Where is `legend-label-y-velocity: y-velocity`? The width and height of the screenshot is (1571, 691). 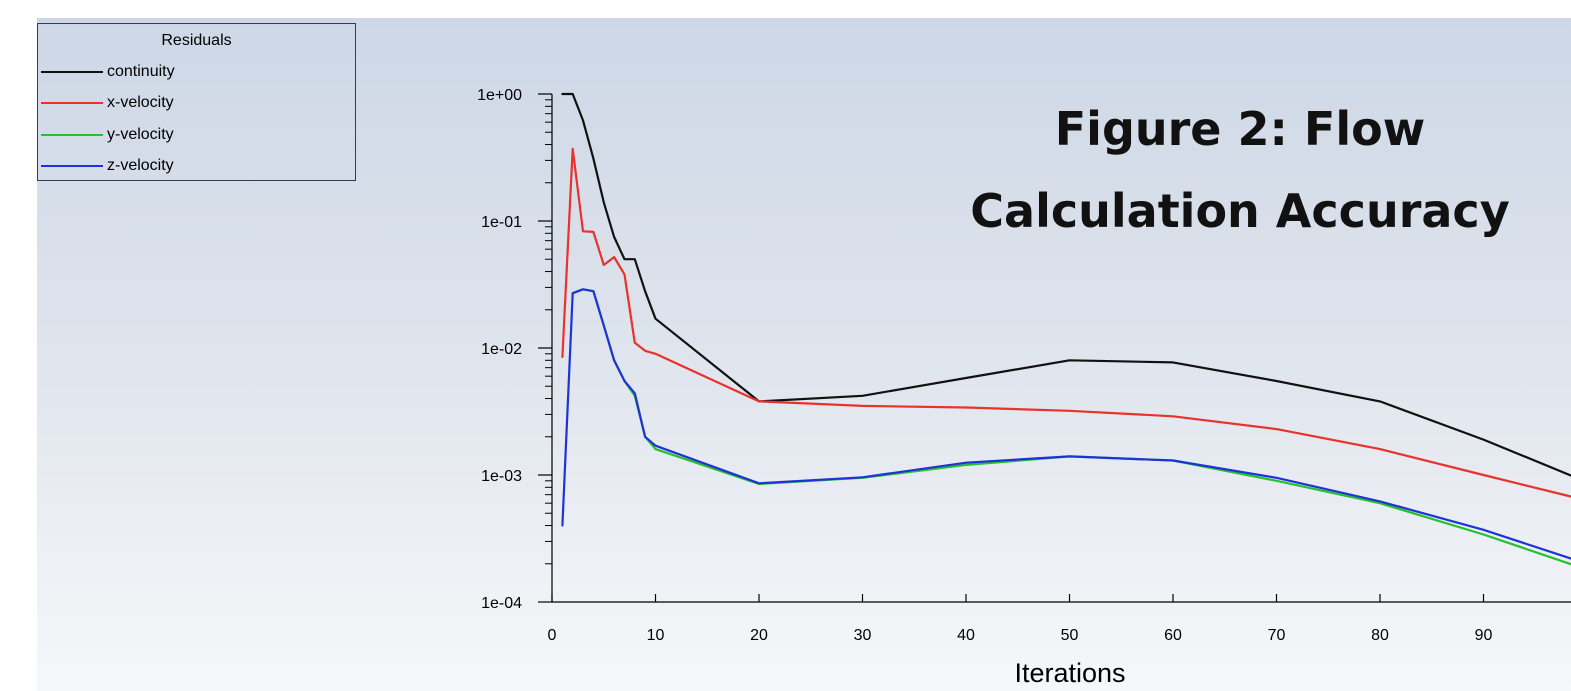
legend-label-y-velocity: y-velocity is located at coordinates (140, 134).